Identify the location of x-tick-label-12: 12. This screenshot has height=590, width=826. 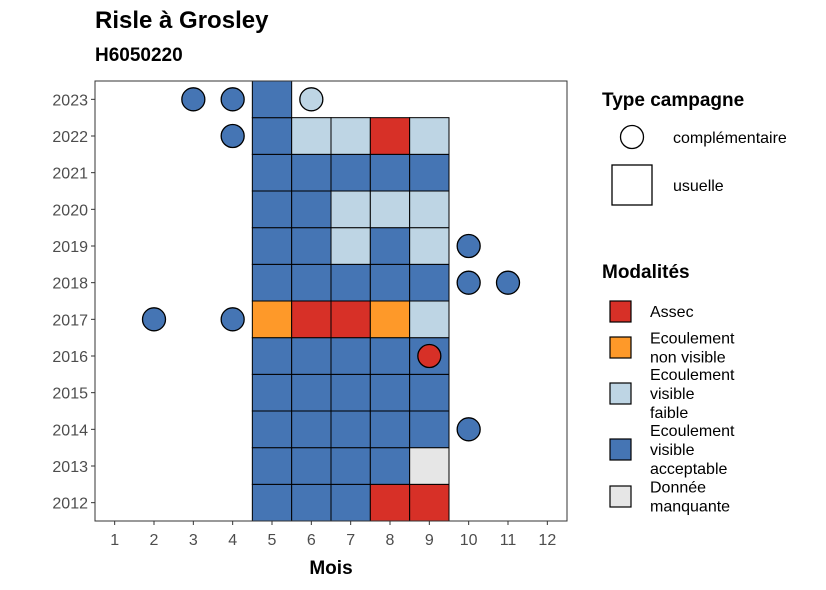
(547, 540).